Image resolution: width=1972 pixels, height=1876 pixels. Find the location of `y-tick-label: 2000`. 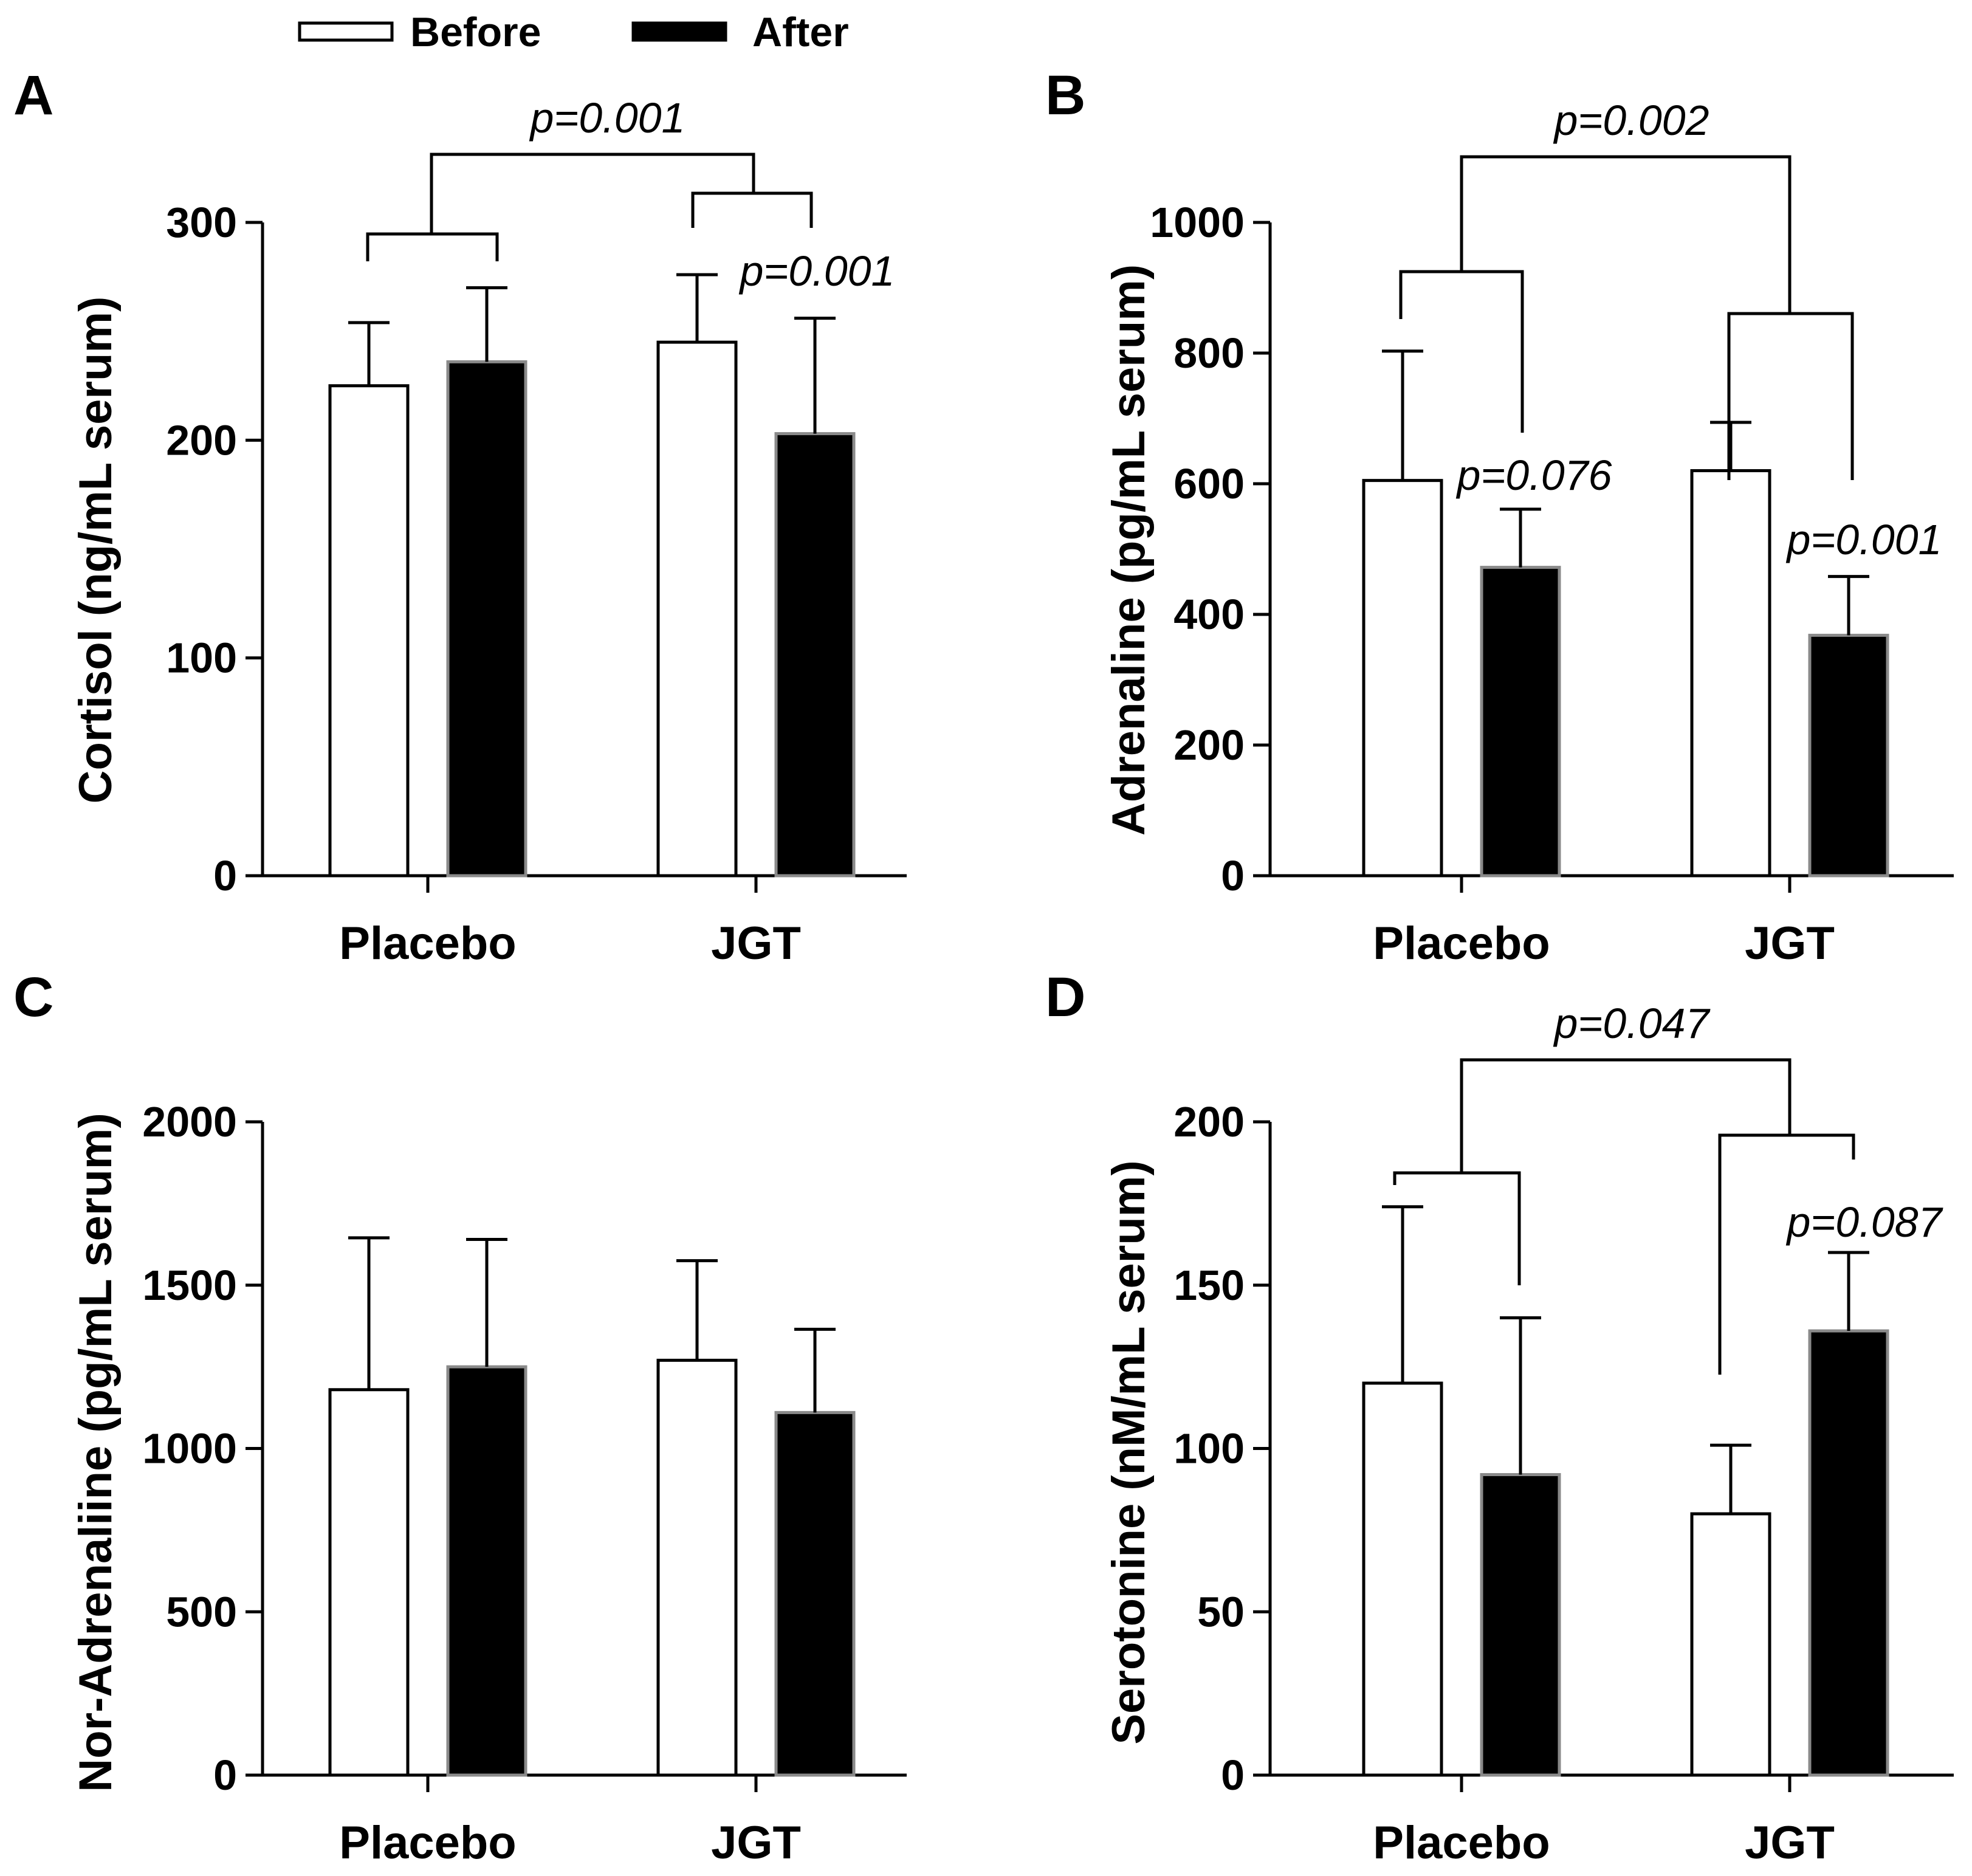

y-tick-label: 2000 is located at coordinates (189, 1122).